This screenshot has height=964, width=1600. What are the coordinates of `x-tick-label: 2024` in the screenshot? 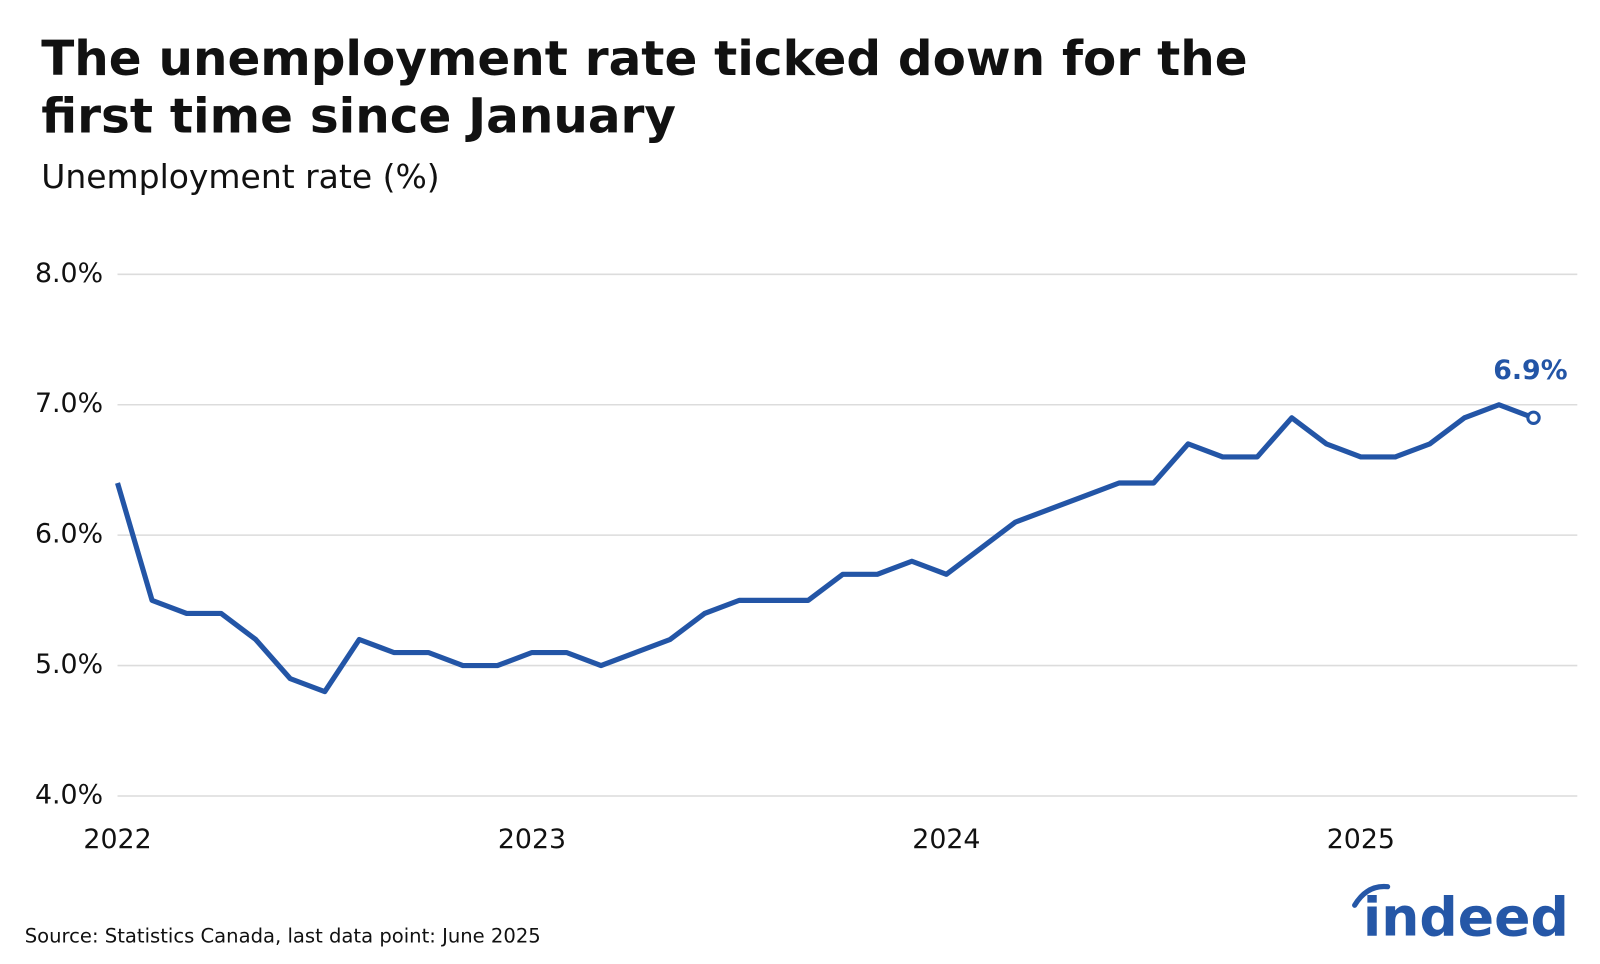 It's located at (946, 839).